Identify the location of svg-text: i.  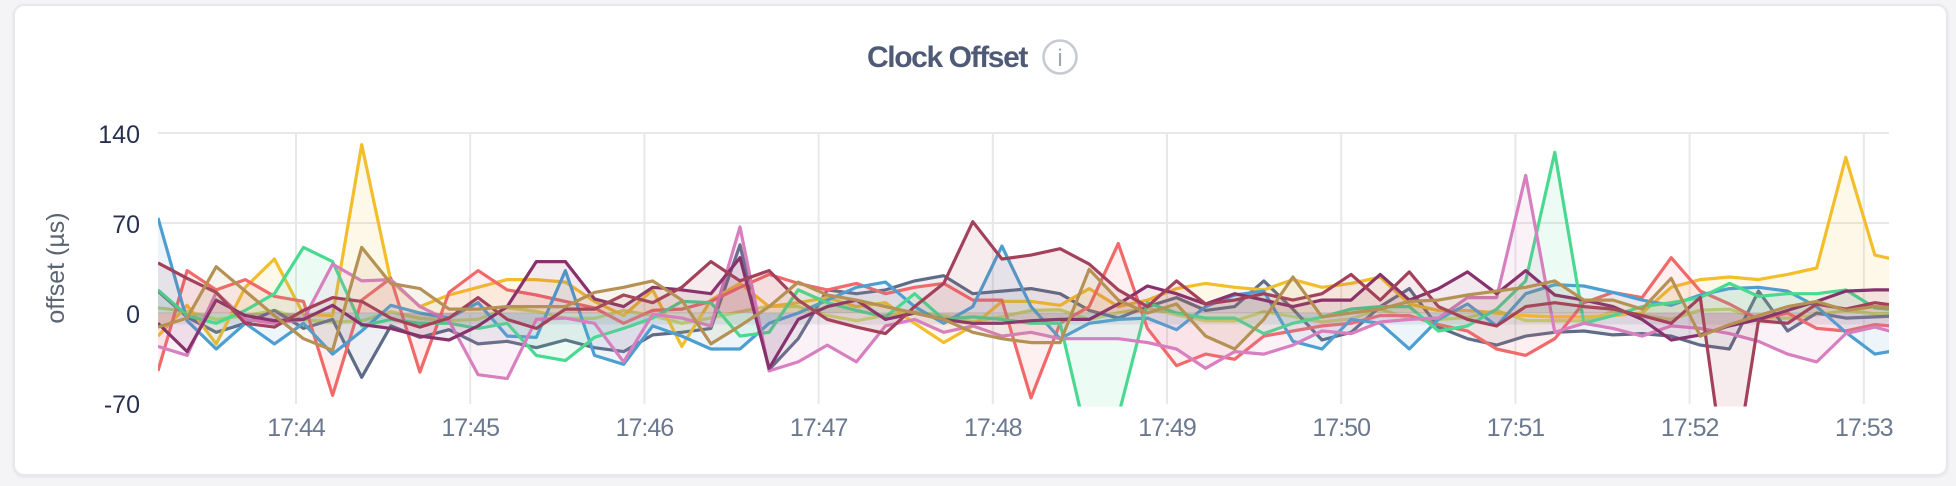
(1059, 58).